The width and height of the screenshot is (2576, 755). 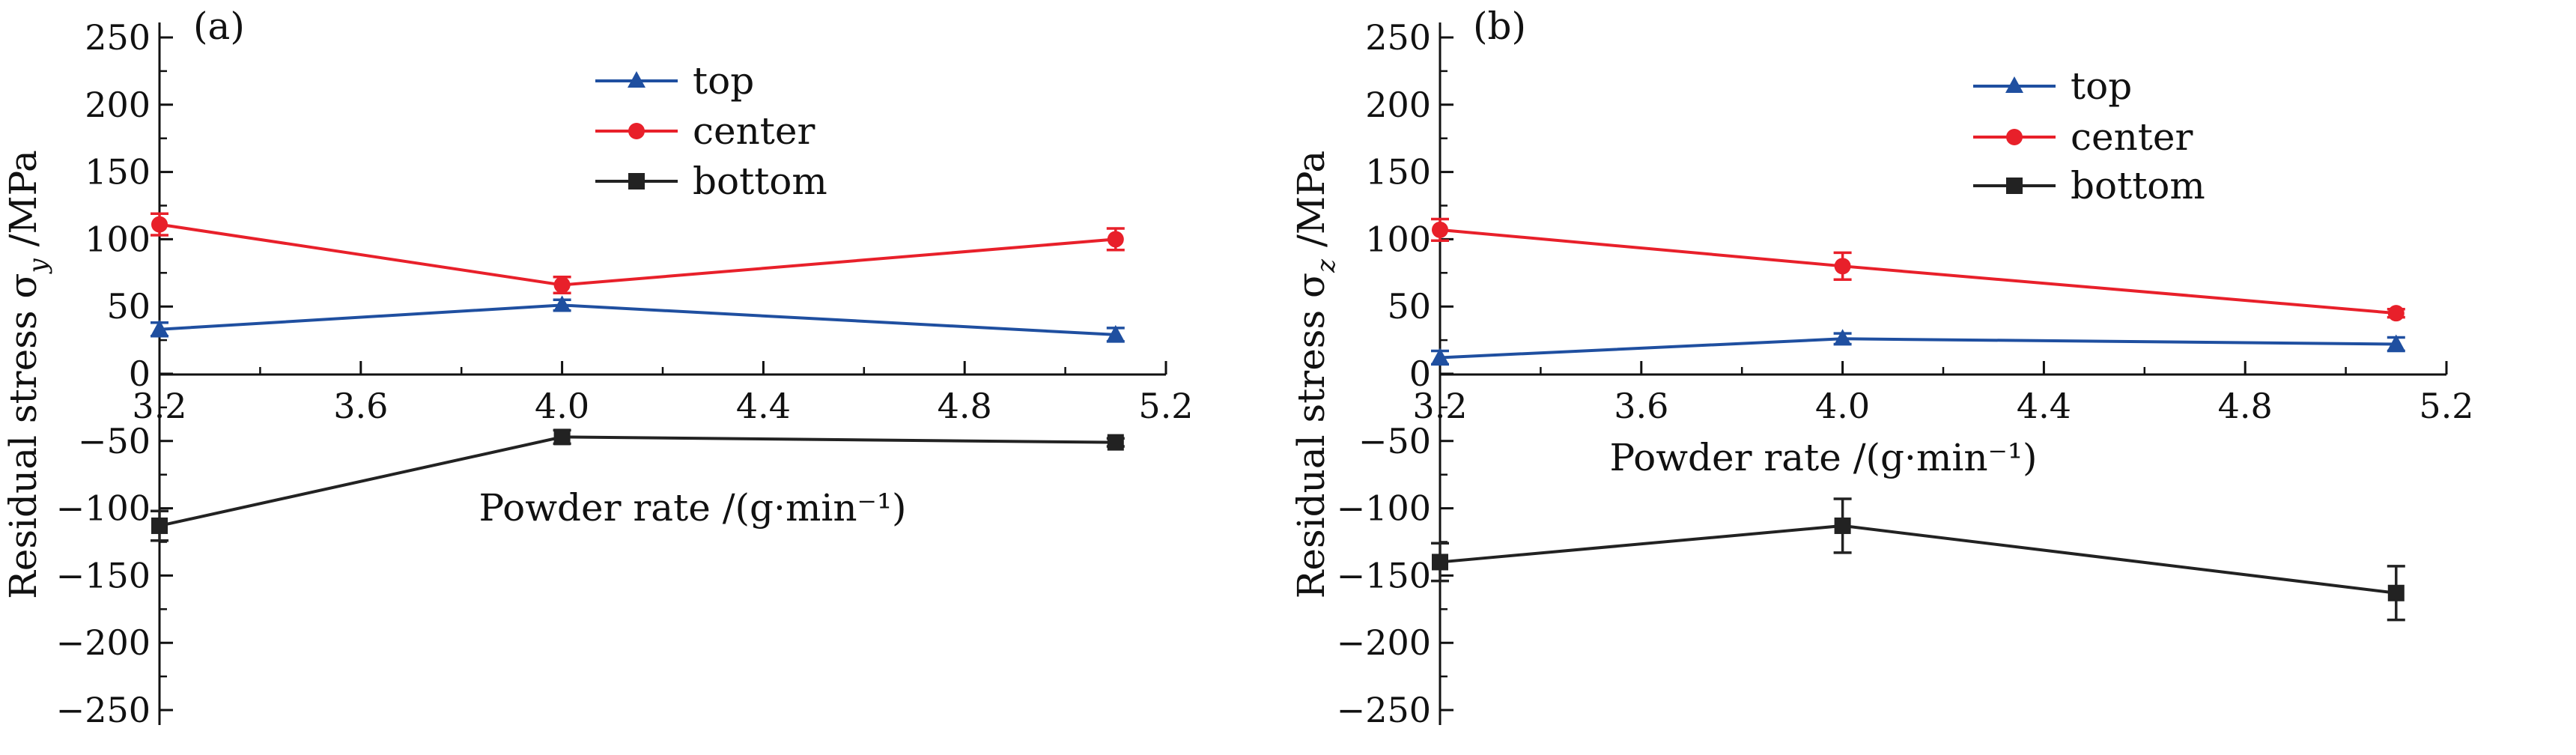 I want to click on series-line-bottom, so click(x=1918, y=559).